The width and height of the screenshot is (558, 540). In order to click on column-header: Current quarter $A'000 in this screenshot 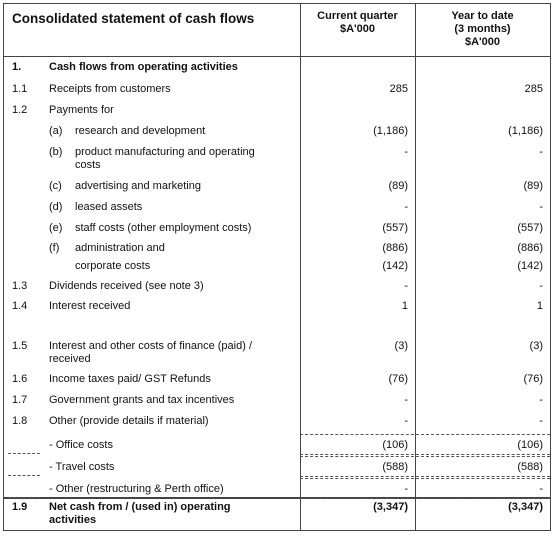, I will do `click(357, 22)`.